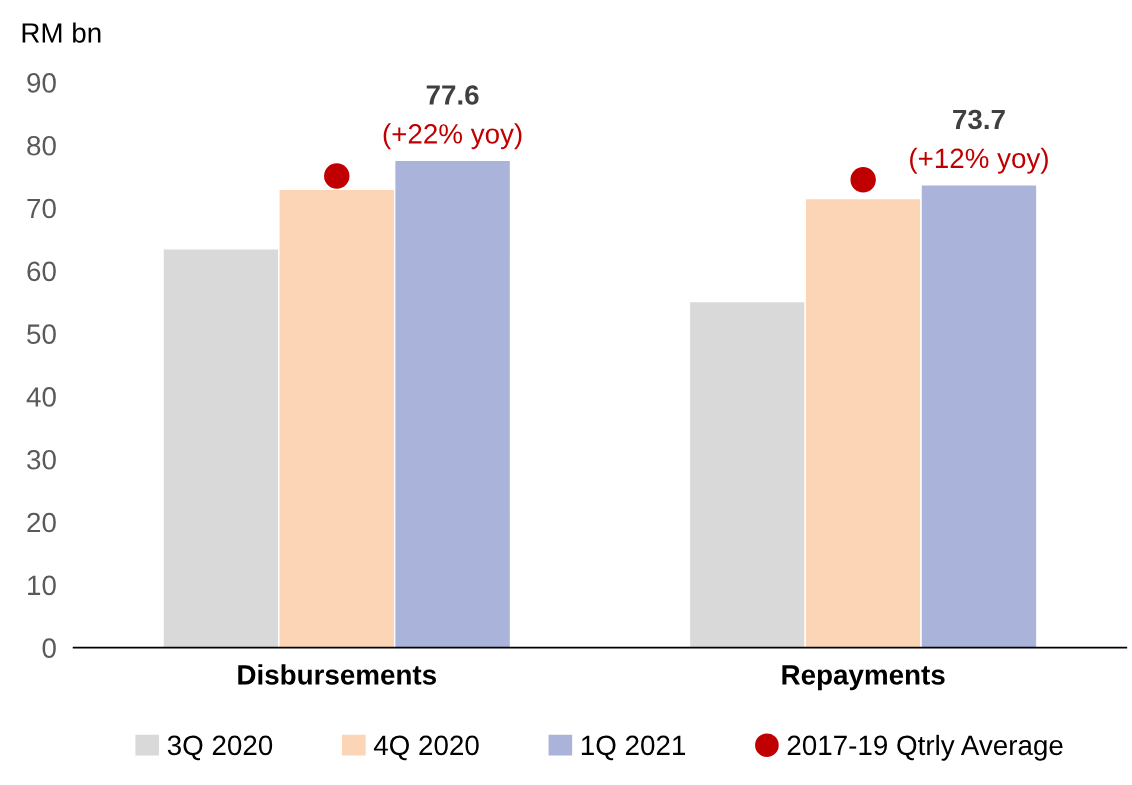 This screenshot has height=785, width=1132. What do you see at coordinates (41, 334) in the screenshot?
I see `y-tick-label: 50` at bounding box center [41, 334].